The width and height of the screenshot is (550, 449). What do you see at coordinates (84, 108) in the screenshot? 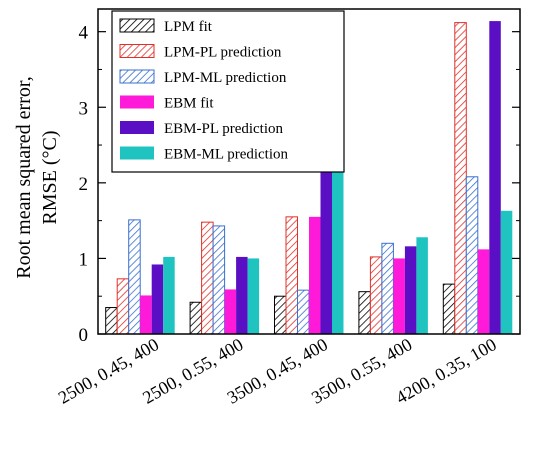
I see `y-tick-label: 3` at bounding box center [84, 108].